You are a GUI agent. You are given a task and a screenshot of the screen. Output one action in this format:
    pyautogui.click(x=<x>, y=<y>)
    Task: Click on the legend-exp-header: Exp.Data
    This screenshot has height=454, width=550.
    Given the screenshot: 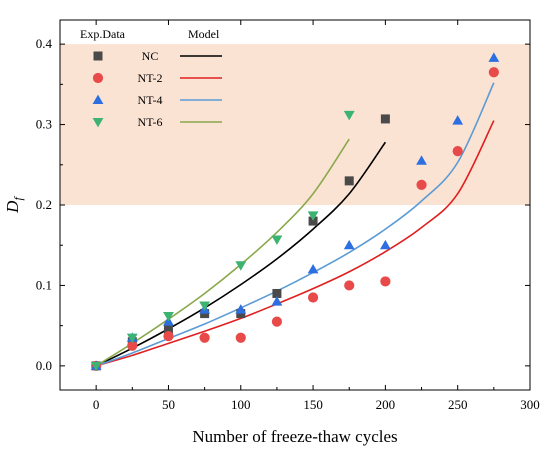 What is the action you would take?
    pyautogui.click(x=103, y=34)
    